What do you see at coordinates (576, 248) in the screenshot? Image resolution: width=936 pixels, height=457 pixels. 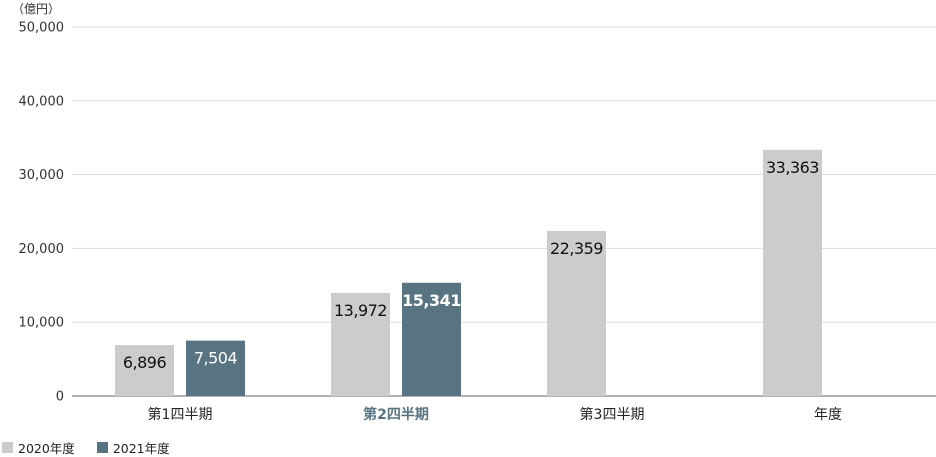 I see `data-label: 22,359` at bounding box center [576, 248].